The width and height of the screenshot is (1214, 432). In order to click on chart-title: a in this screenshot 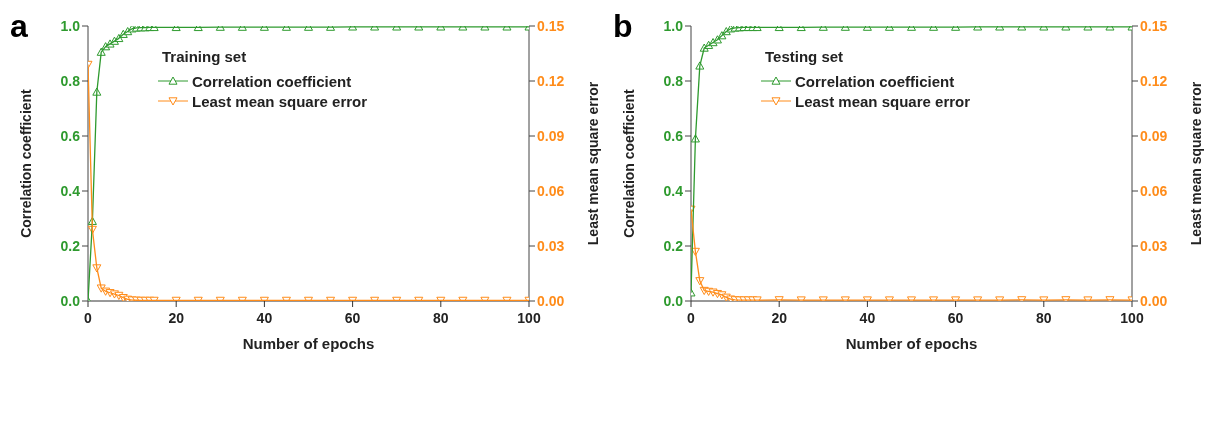, I will do `click(19, 26)`.